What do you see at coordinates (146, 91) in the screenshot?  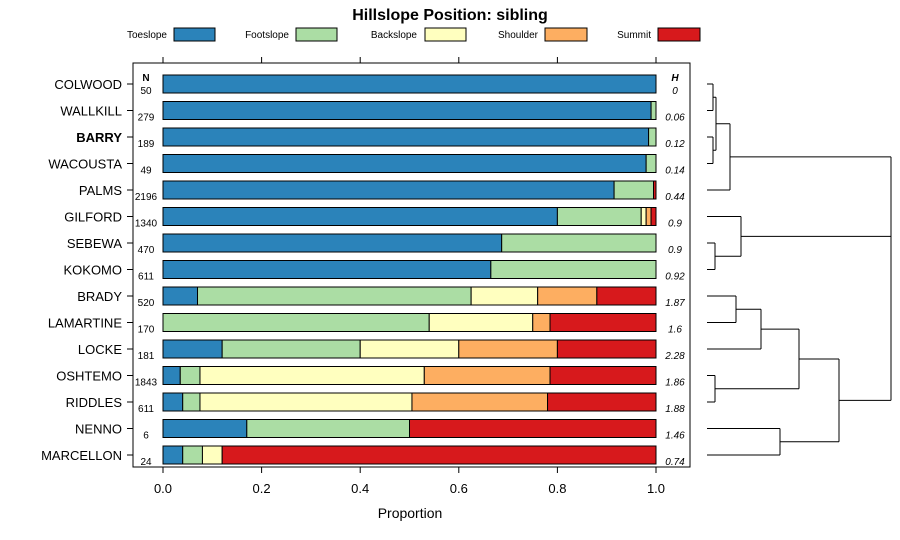 I see `n-value: 50` at bounding box center [146, 91].